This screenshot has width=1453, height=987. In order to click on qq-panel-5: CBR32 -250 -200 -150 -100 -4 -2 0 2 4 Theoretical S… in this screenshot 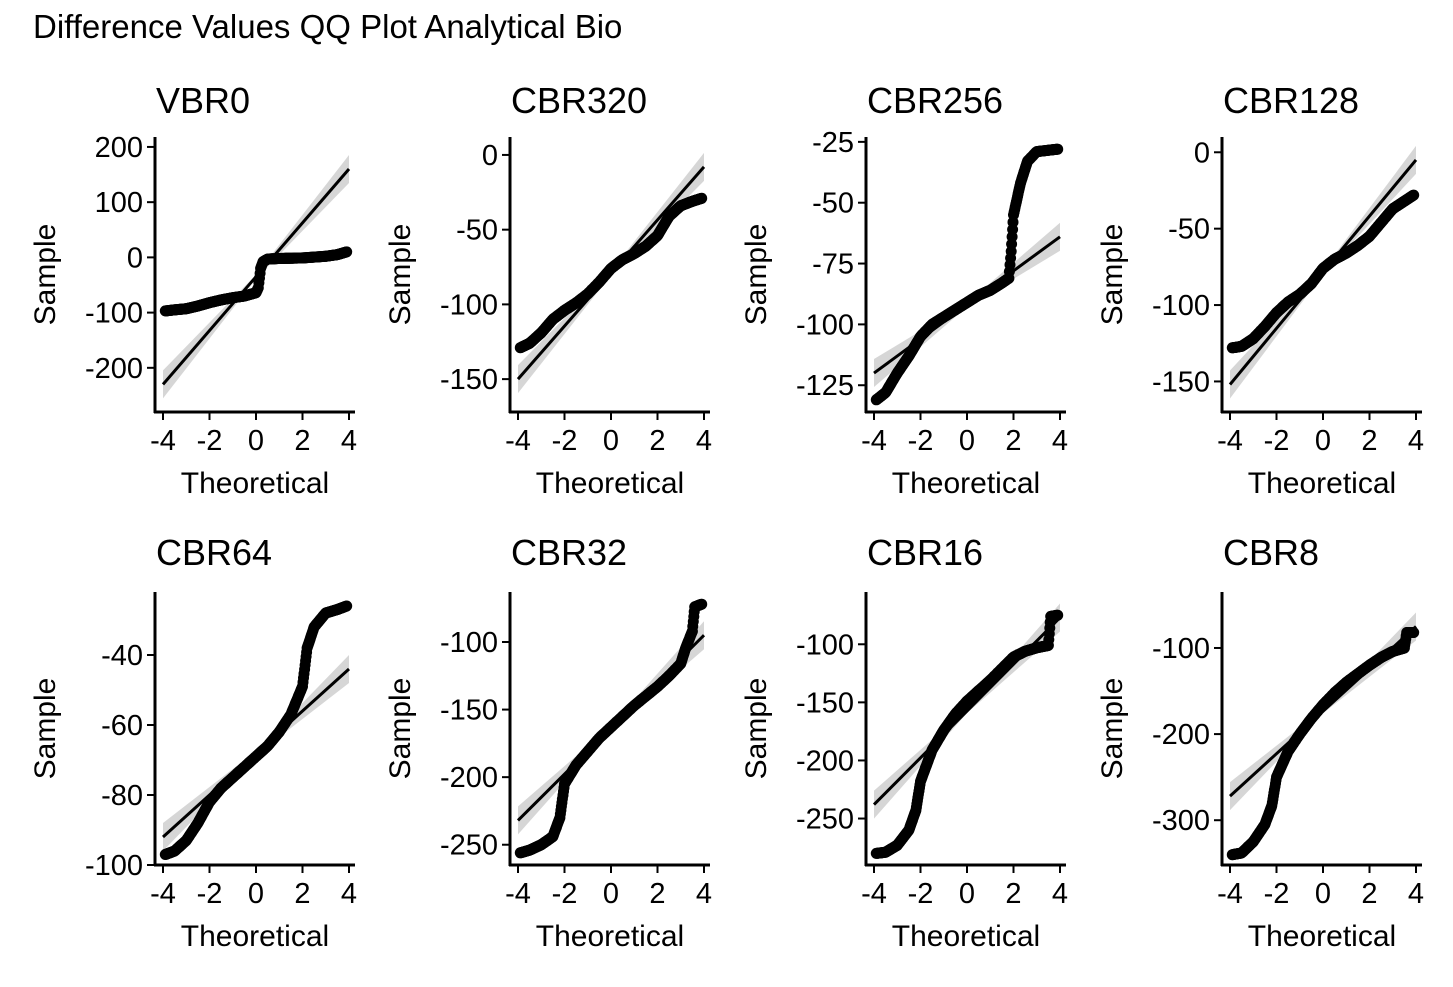, I will do `click(548, 742)`.